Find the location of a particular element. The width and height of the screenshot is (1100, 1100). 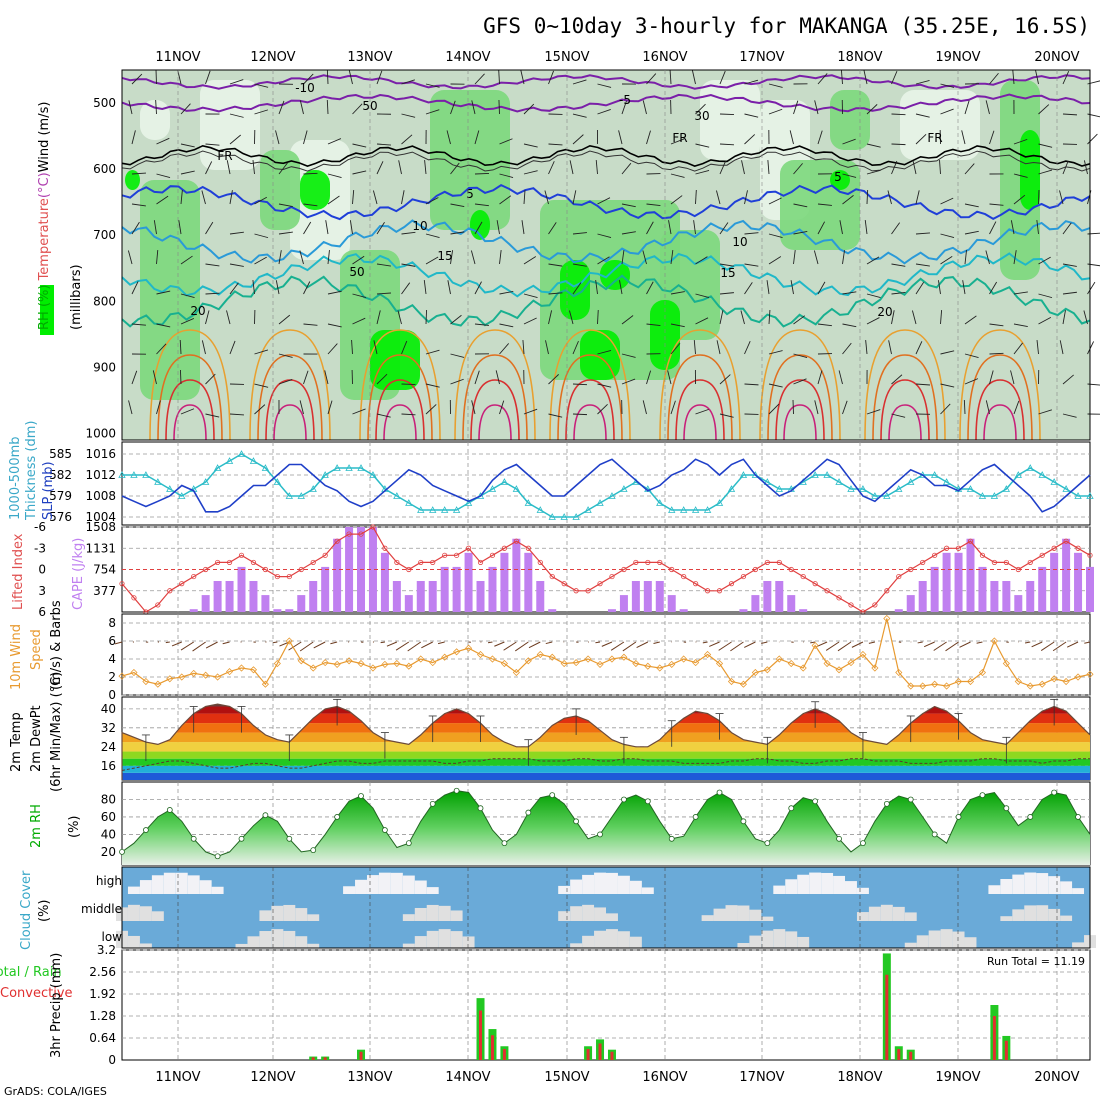

precip-conv-bar is located at coordinates (1006, 1050).